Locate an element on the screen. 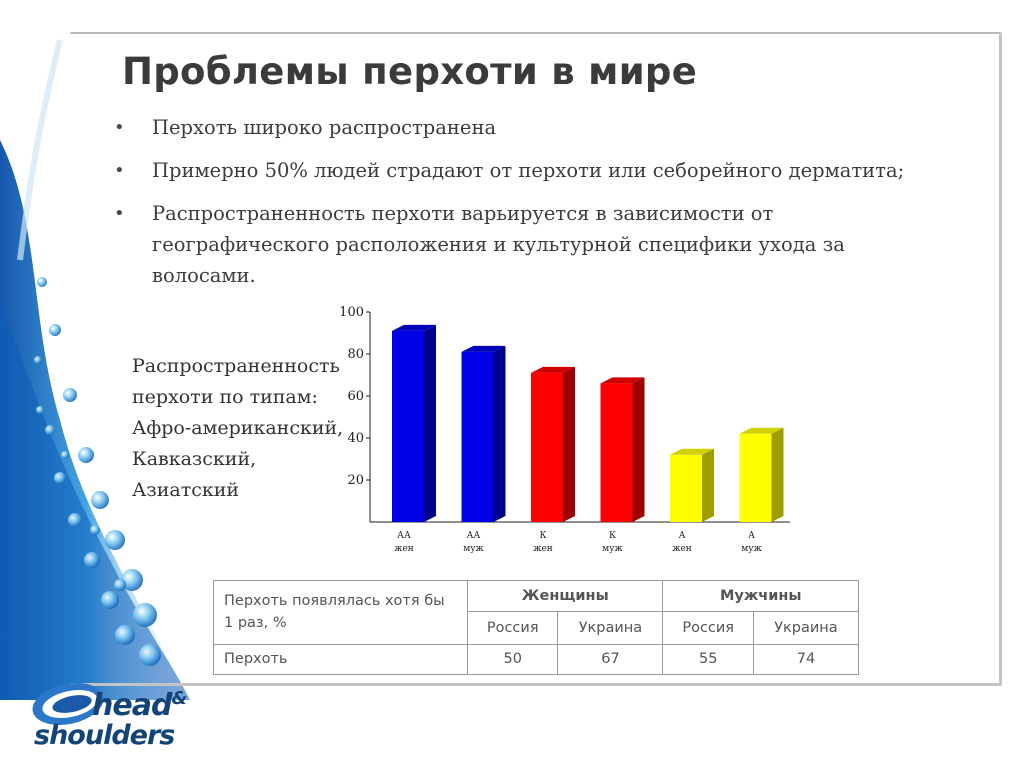  logo-text-shoulders: shoulders is located at coordinates (104, 735).